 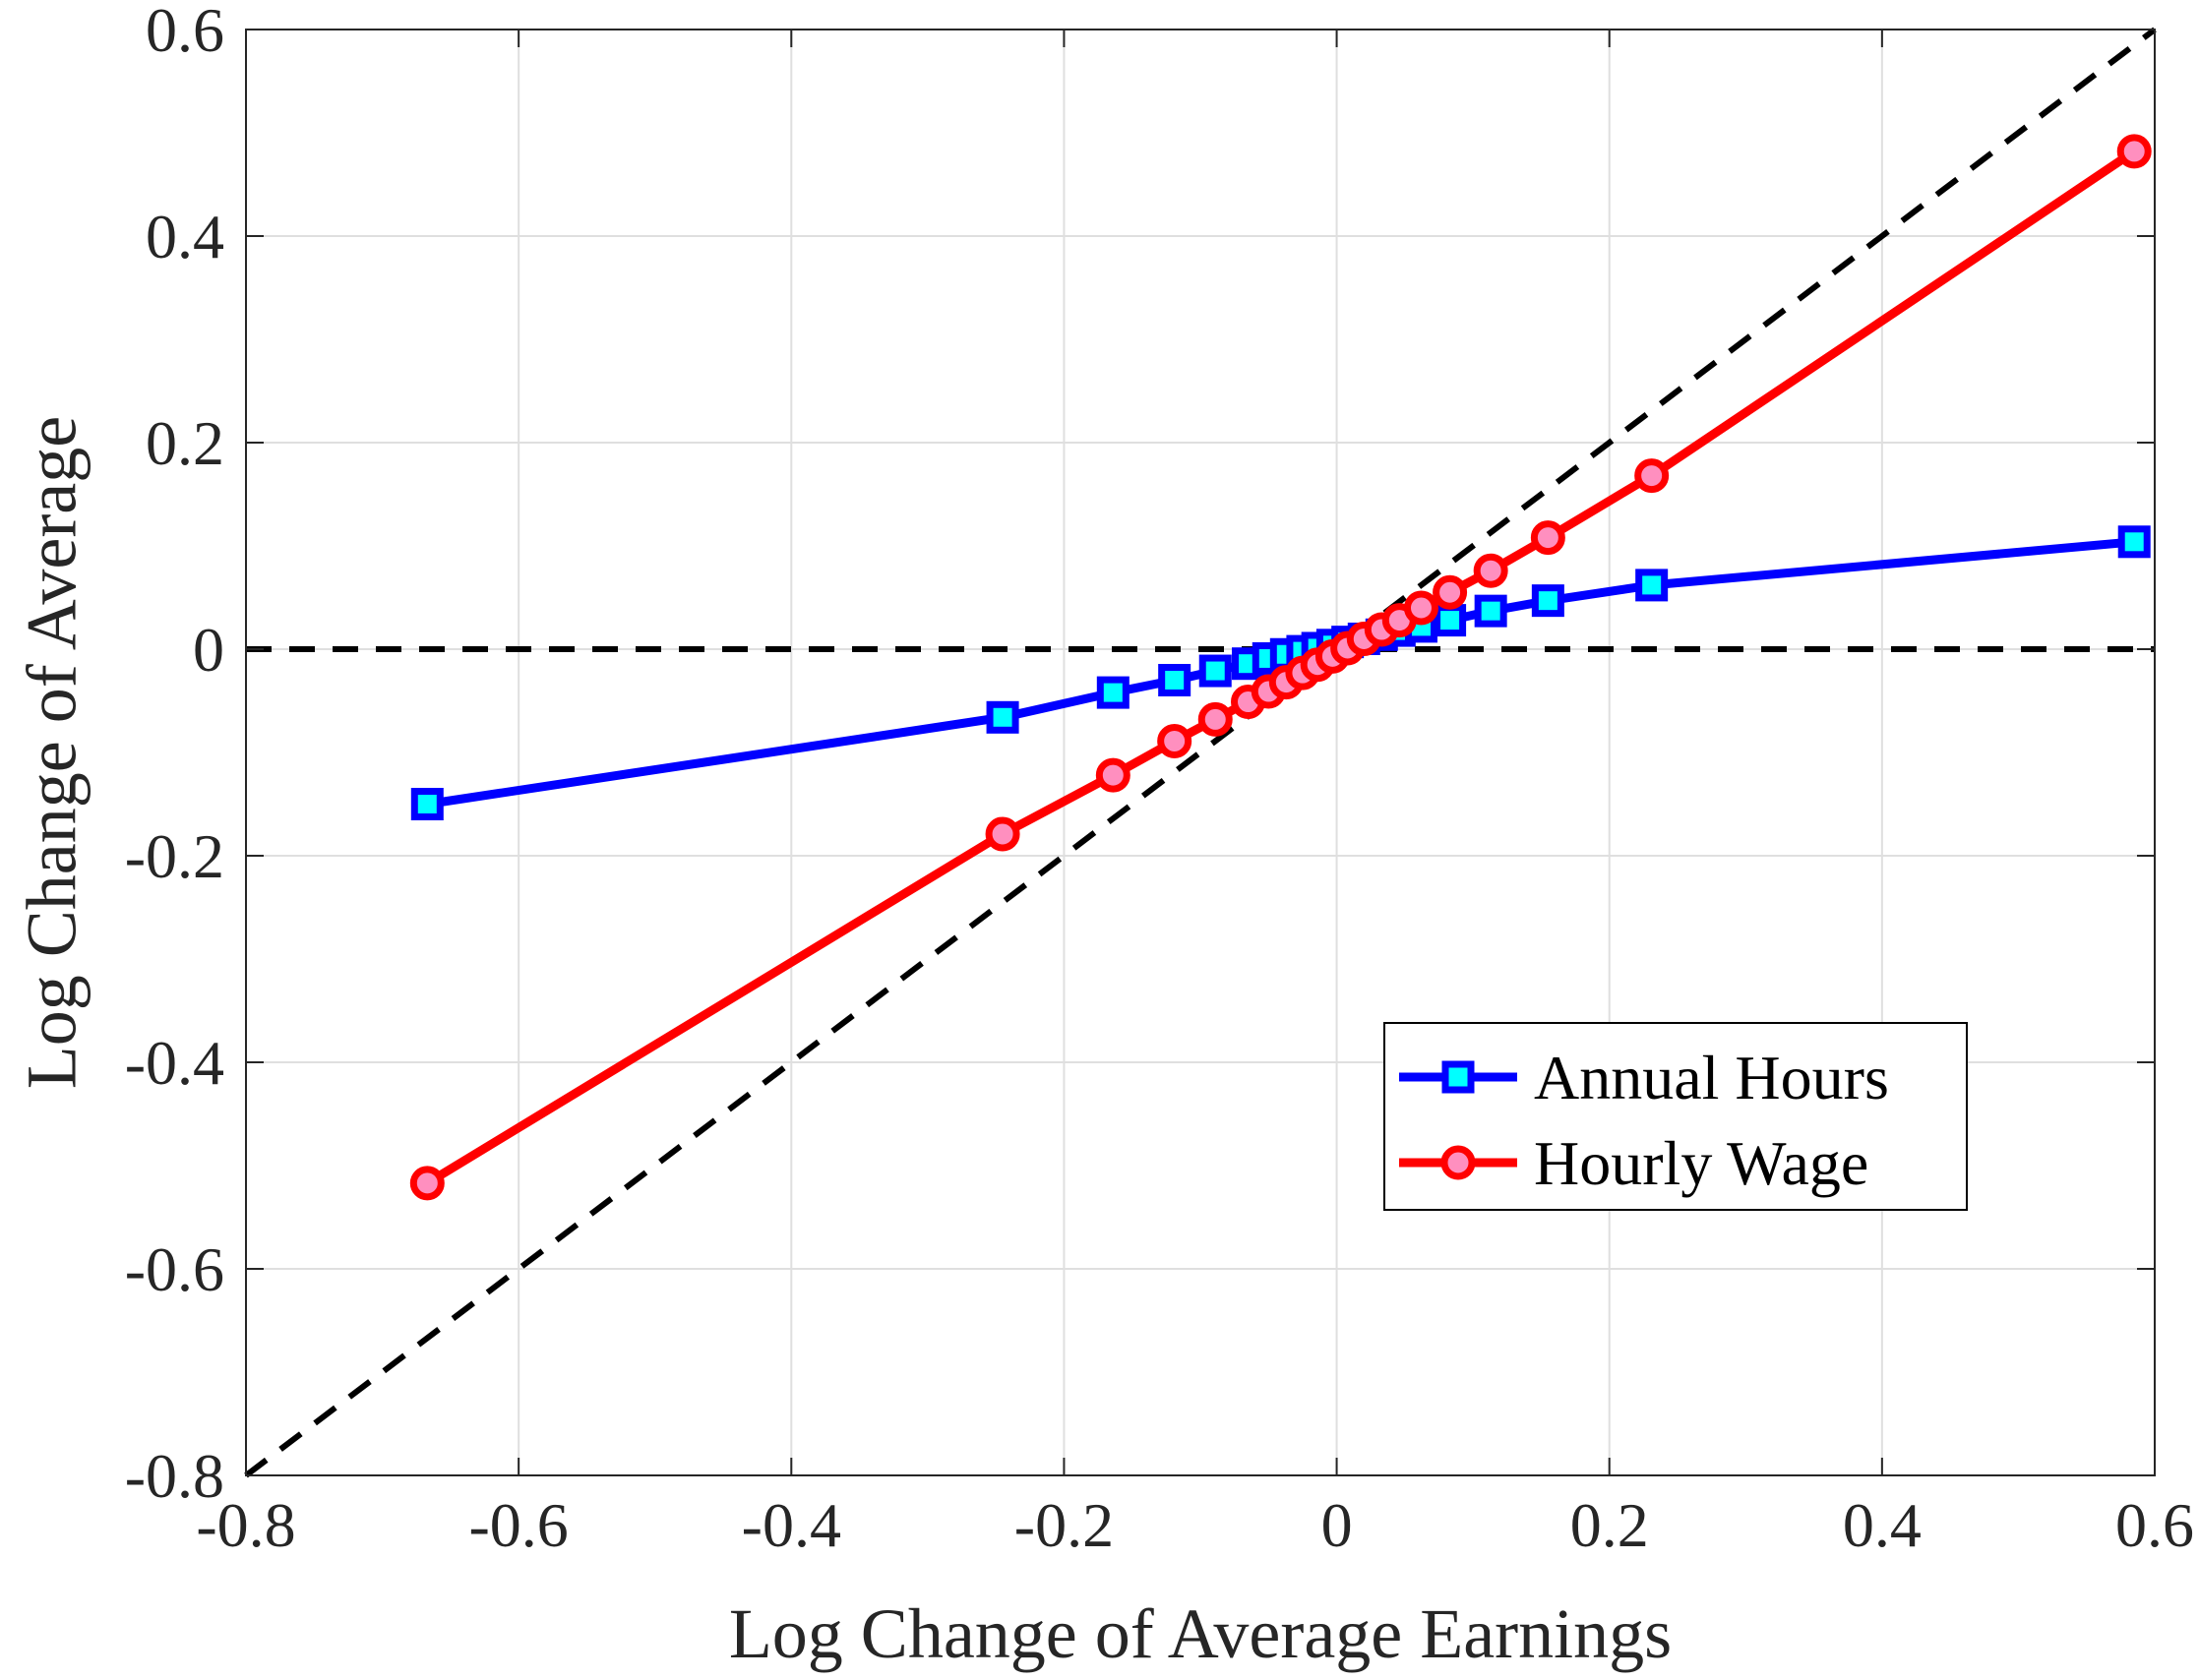 I want to click on y-tick-label: 0.4, so click(x=185, y=236).